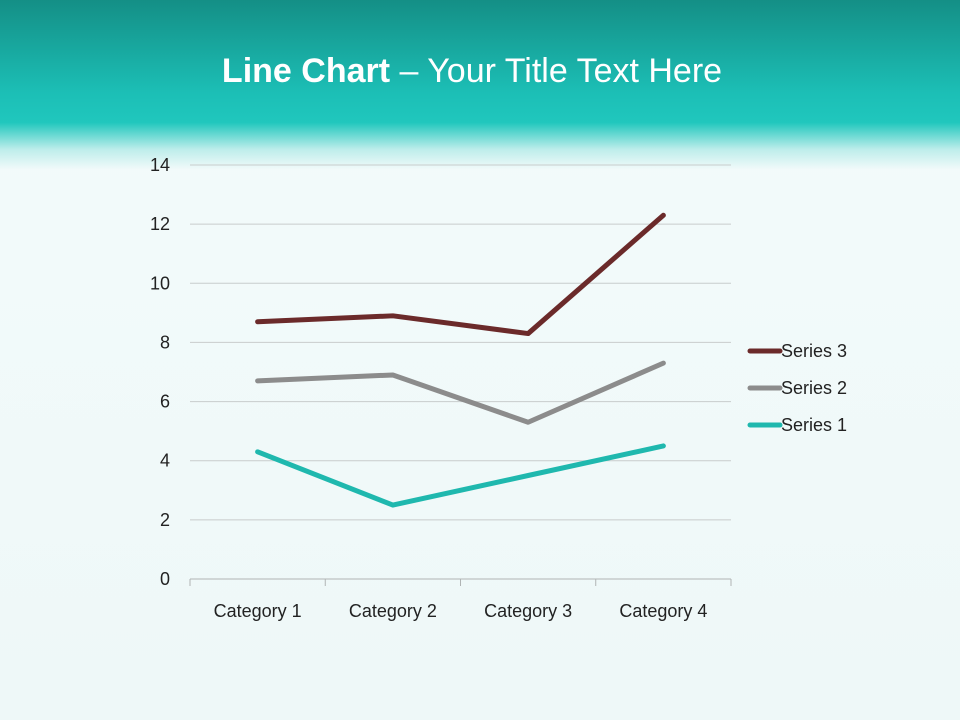 This screenshot has height=720, width=960. What do you see at coordinates (663, 611) in the screenshot?
I see `x-tick-label: Category 4` at bounding box center [663, 611].